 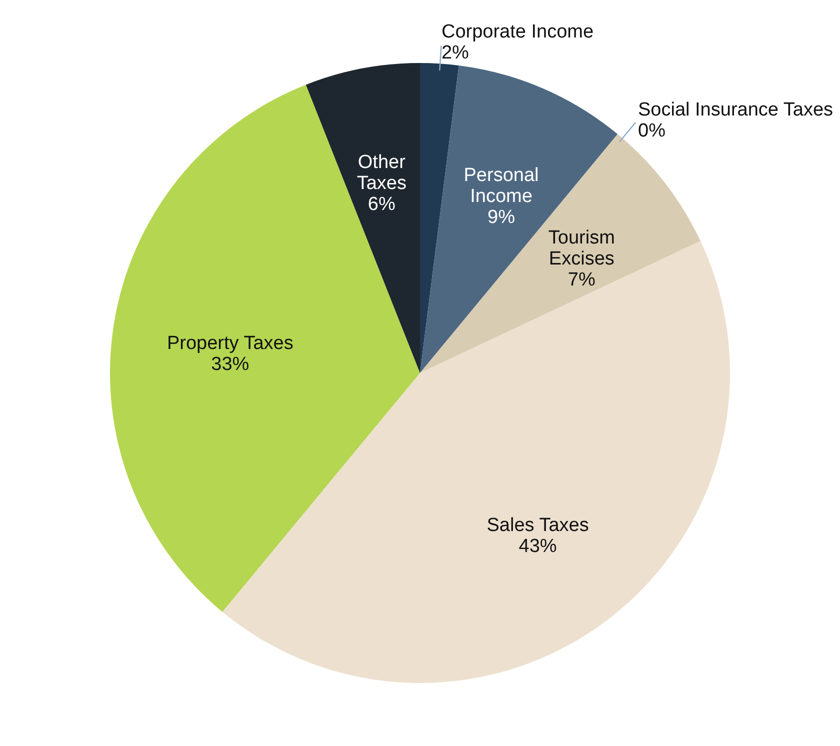 What do you see at coordinates (581, 249) in the screenshot?
I see `slice-label: Tourism Excises` at bounding box center [581, 249].